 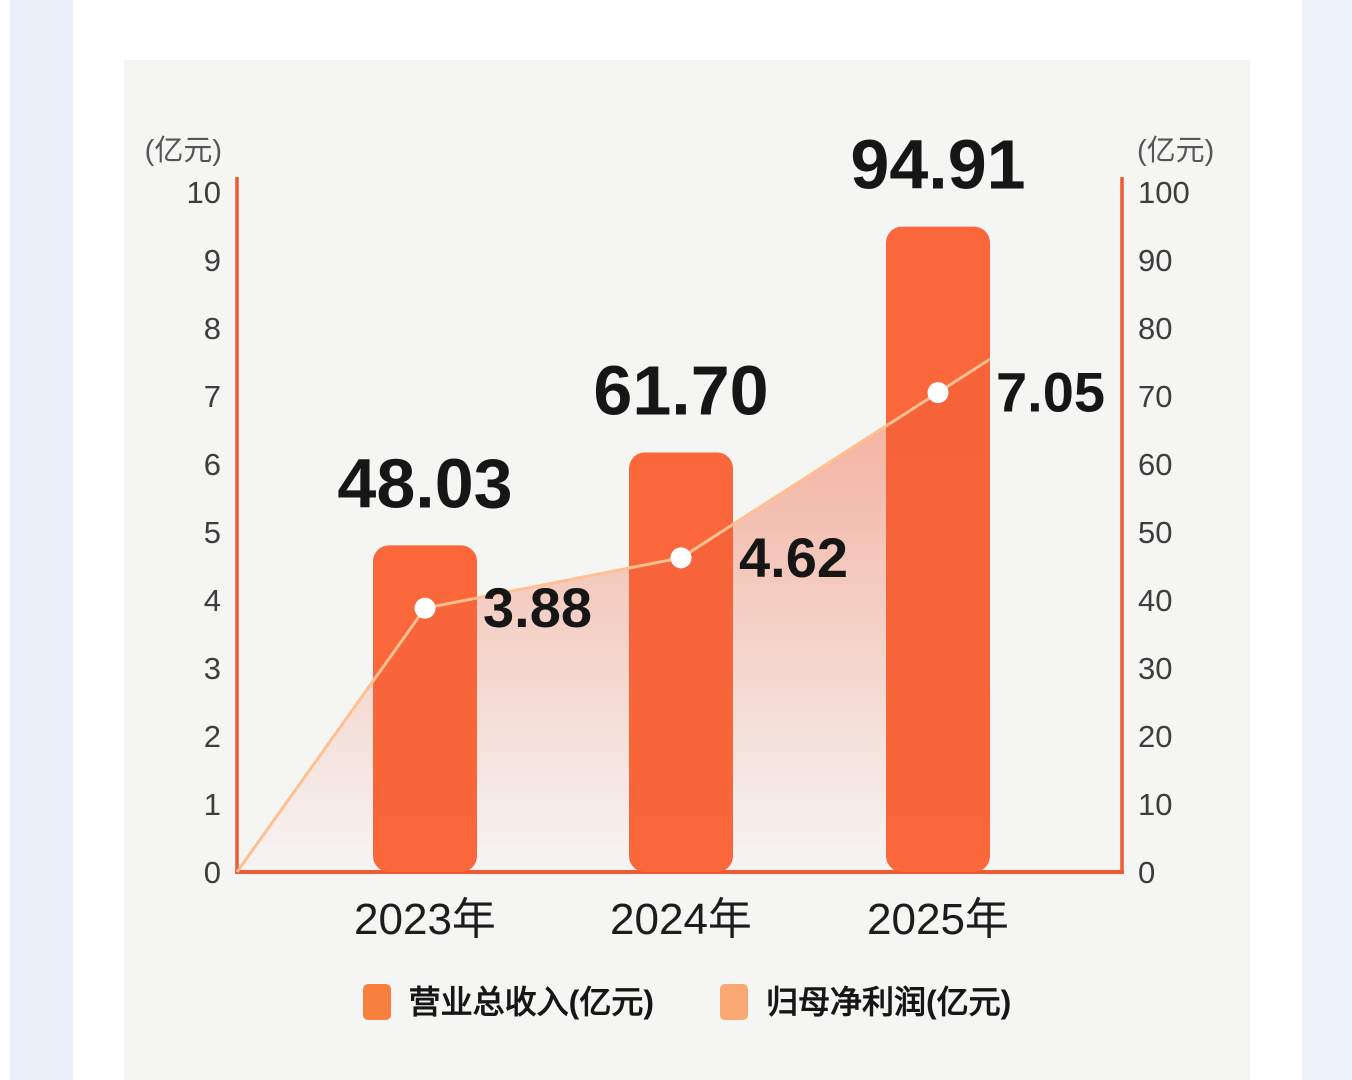 I want to click on left-axis-tick: 0, so click(x=212, y=872).